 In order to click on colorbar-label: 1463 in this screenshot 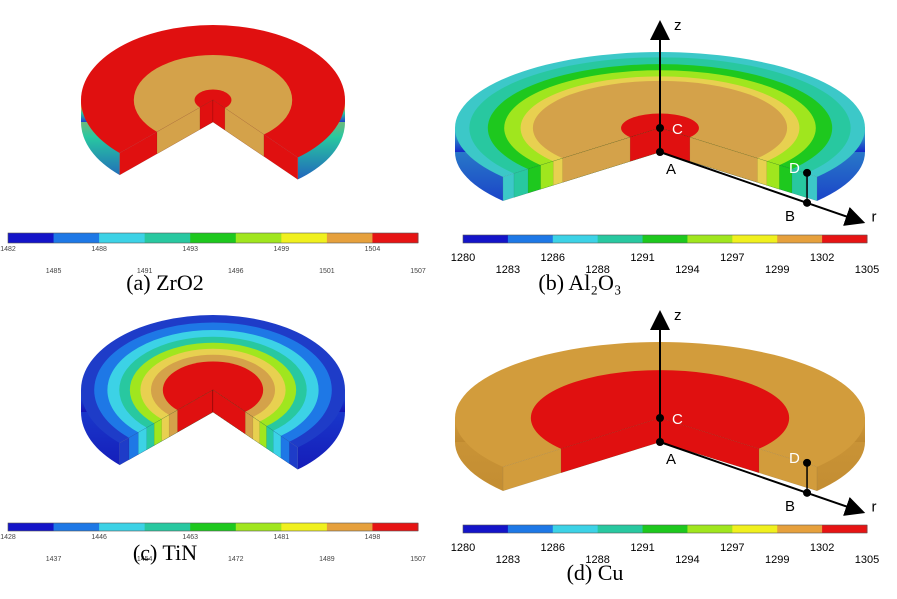, I will do `click(190, 537)`.